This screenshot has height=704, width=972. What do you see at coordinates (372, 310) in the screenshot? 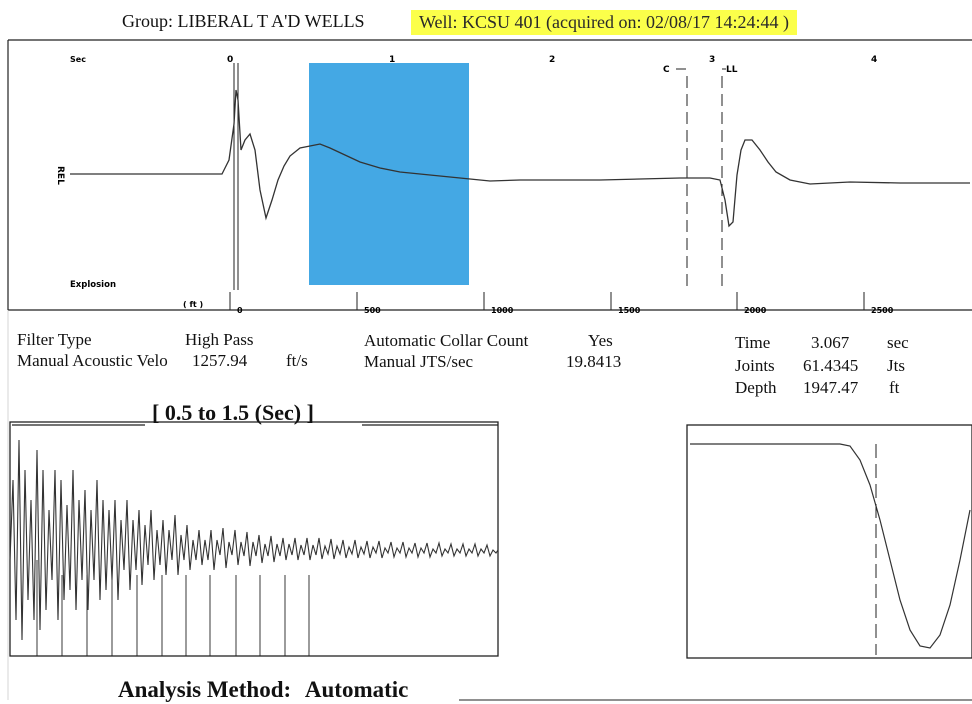
I see `ft-tick-500: 500` at bounding box center [372, 310].